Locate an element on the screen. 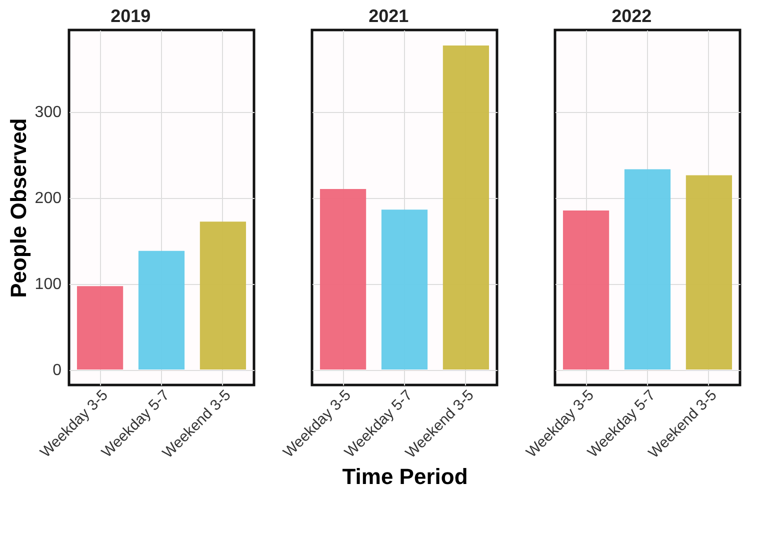  y-tick-label: 300 is located at coordinates (48, 113).